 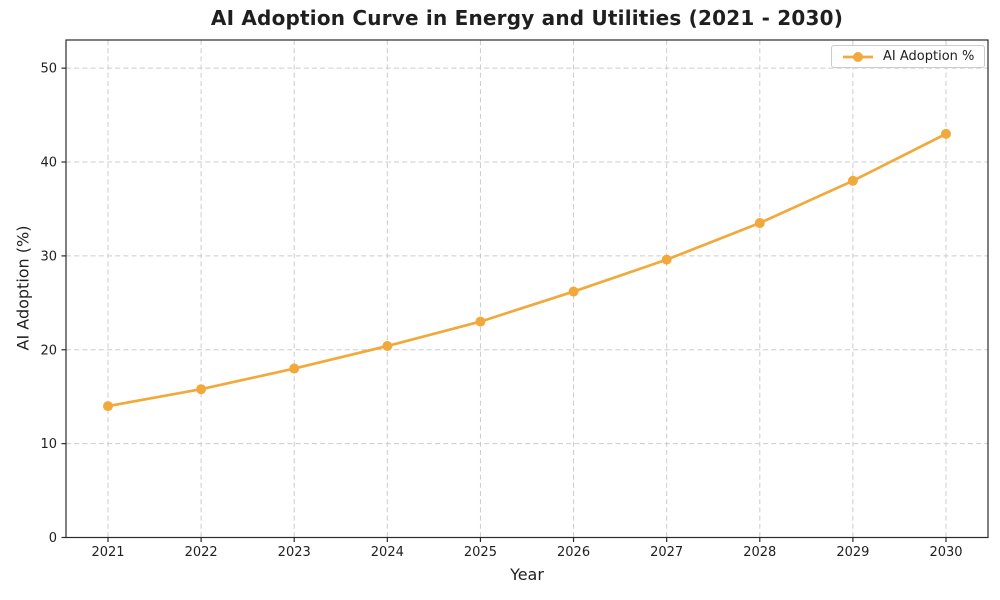 What do you see at coordinates (201, 552) in the screenshot?
I see `x-tick-label: 2022` at bounding box center [201, 552].